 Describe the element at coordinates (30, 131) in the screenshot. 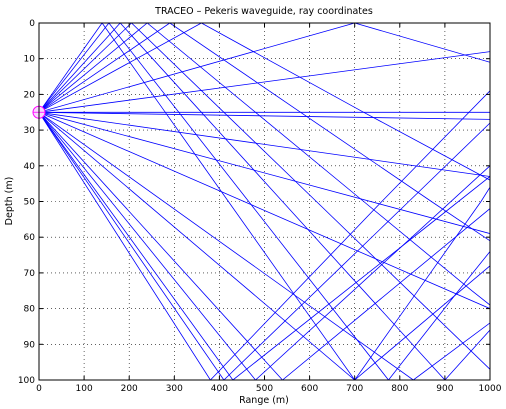

I see `y-tick-label: 30` at that location.